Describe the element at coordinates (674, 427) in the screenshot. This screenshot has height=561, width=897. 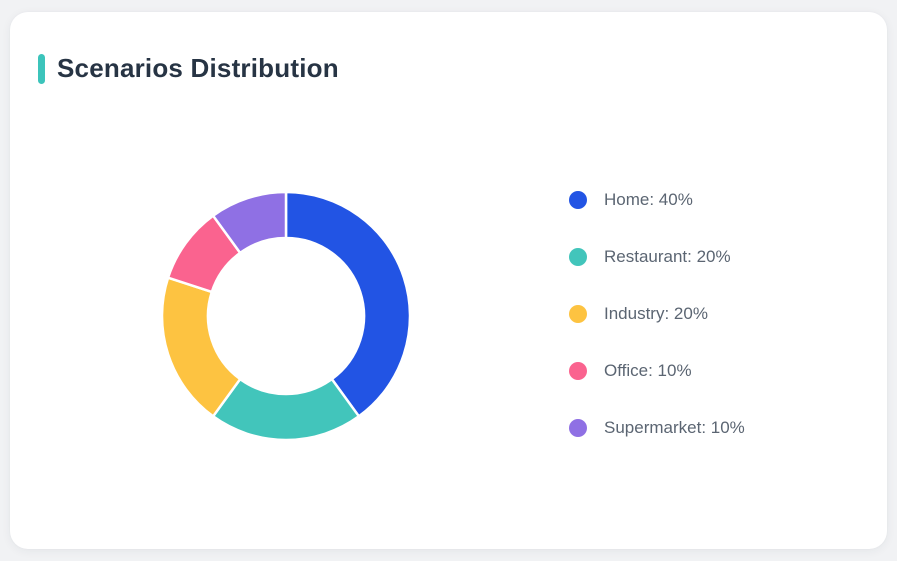
I see `legend-label: Supermarket: 10%` at that location.